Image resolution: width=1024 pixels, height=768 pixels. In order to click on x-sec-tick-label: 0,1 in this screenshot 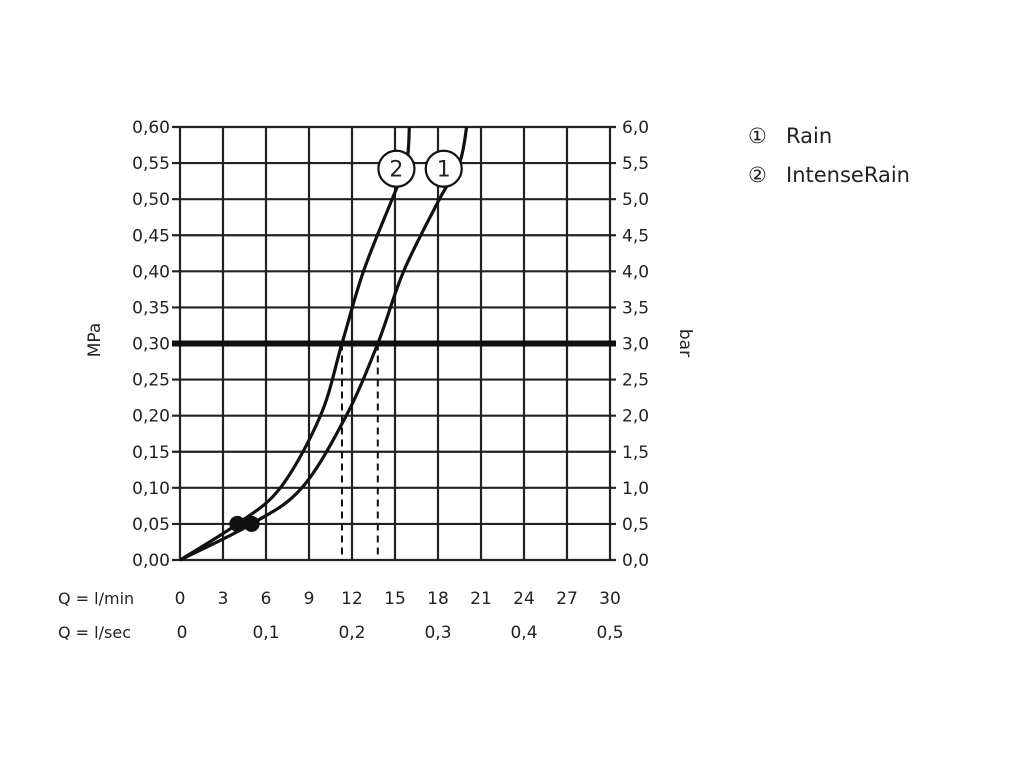, I will do `click(265, 633)`.